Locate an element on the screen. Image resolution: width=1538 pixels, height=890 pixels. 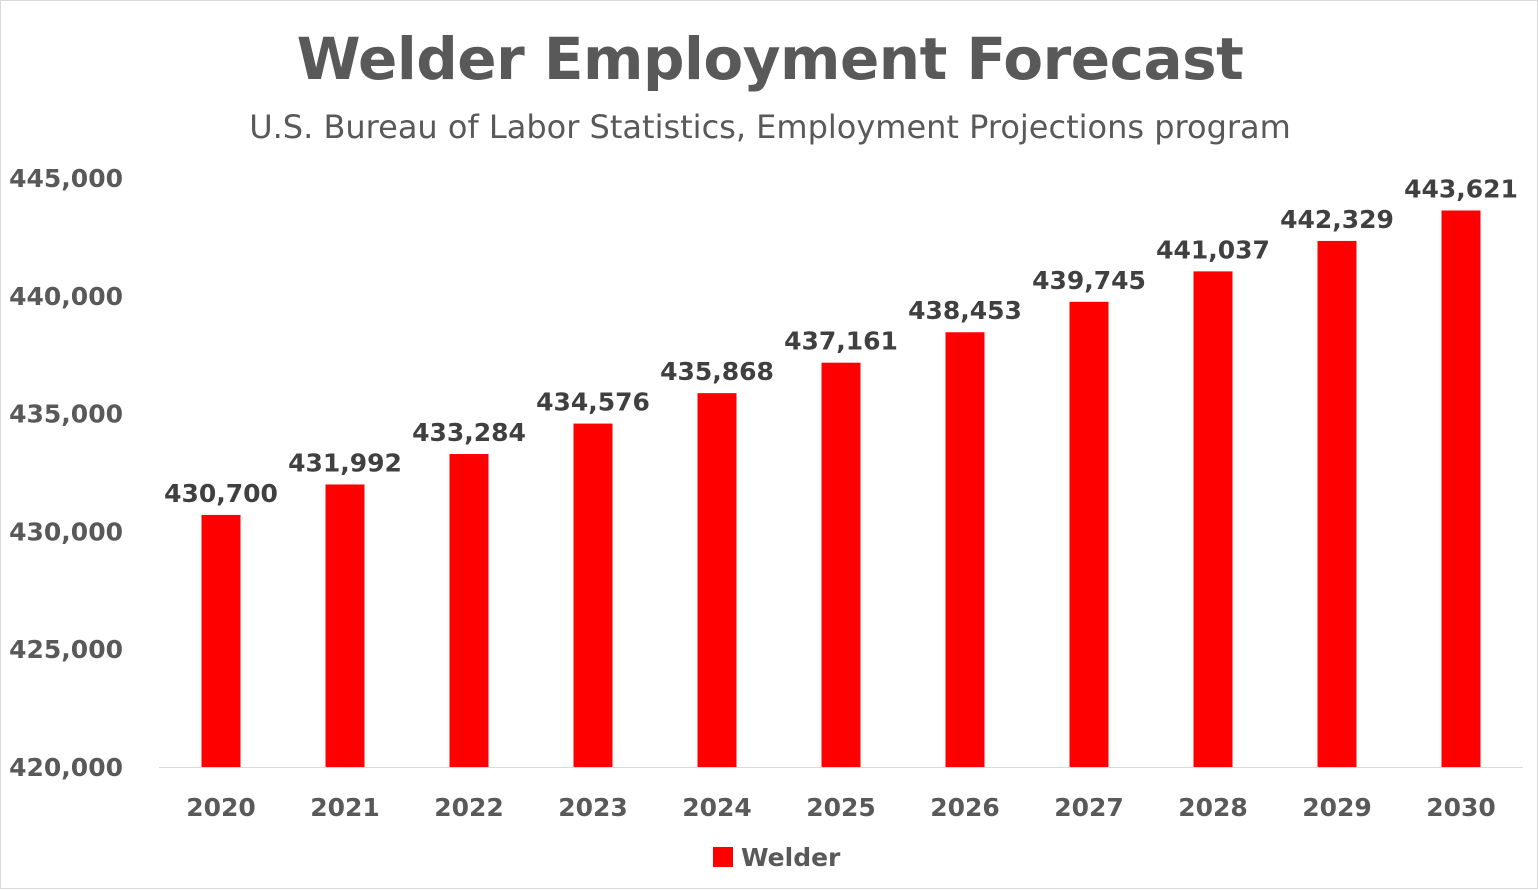
x-tick-label-2026: 2026 is located at coordinates (965, 807).